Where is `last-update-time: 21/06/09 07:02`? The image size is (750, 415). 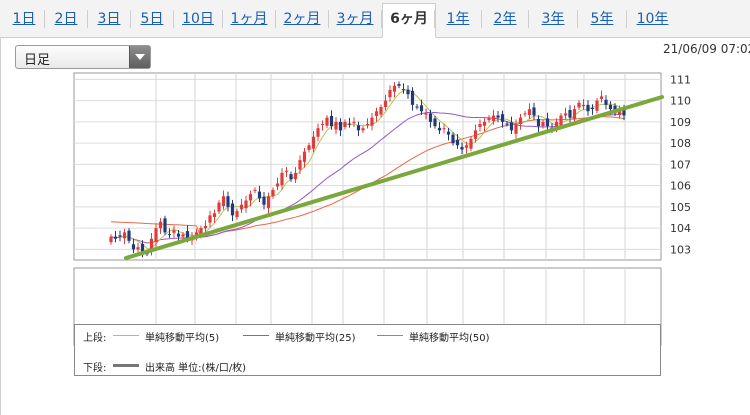 last-update-time: 21/06/09 07:02 is located at coordinates (706, 49).